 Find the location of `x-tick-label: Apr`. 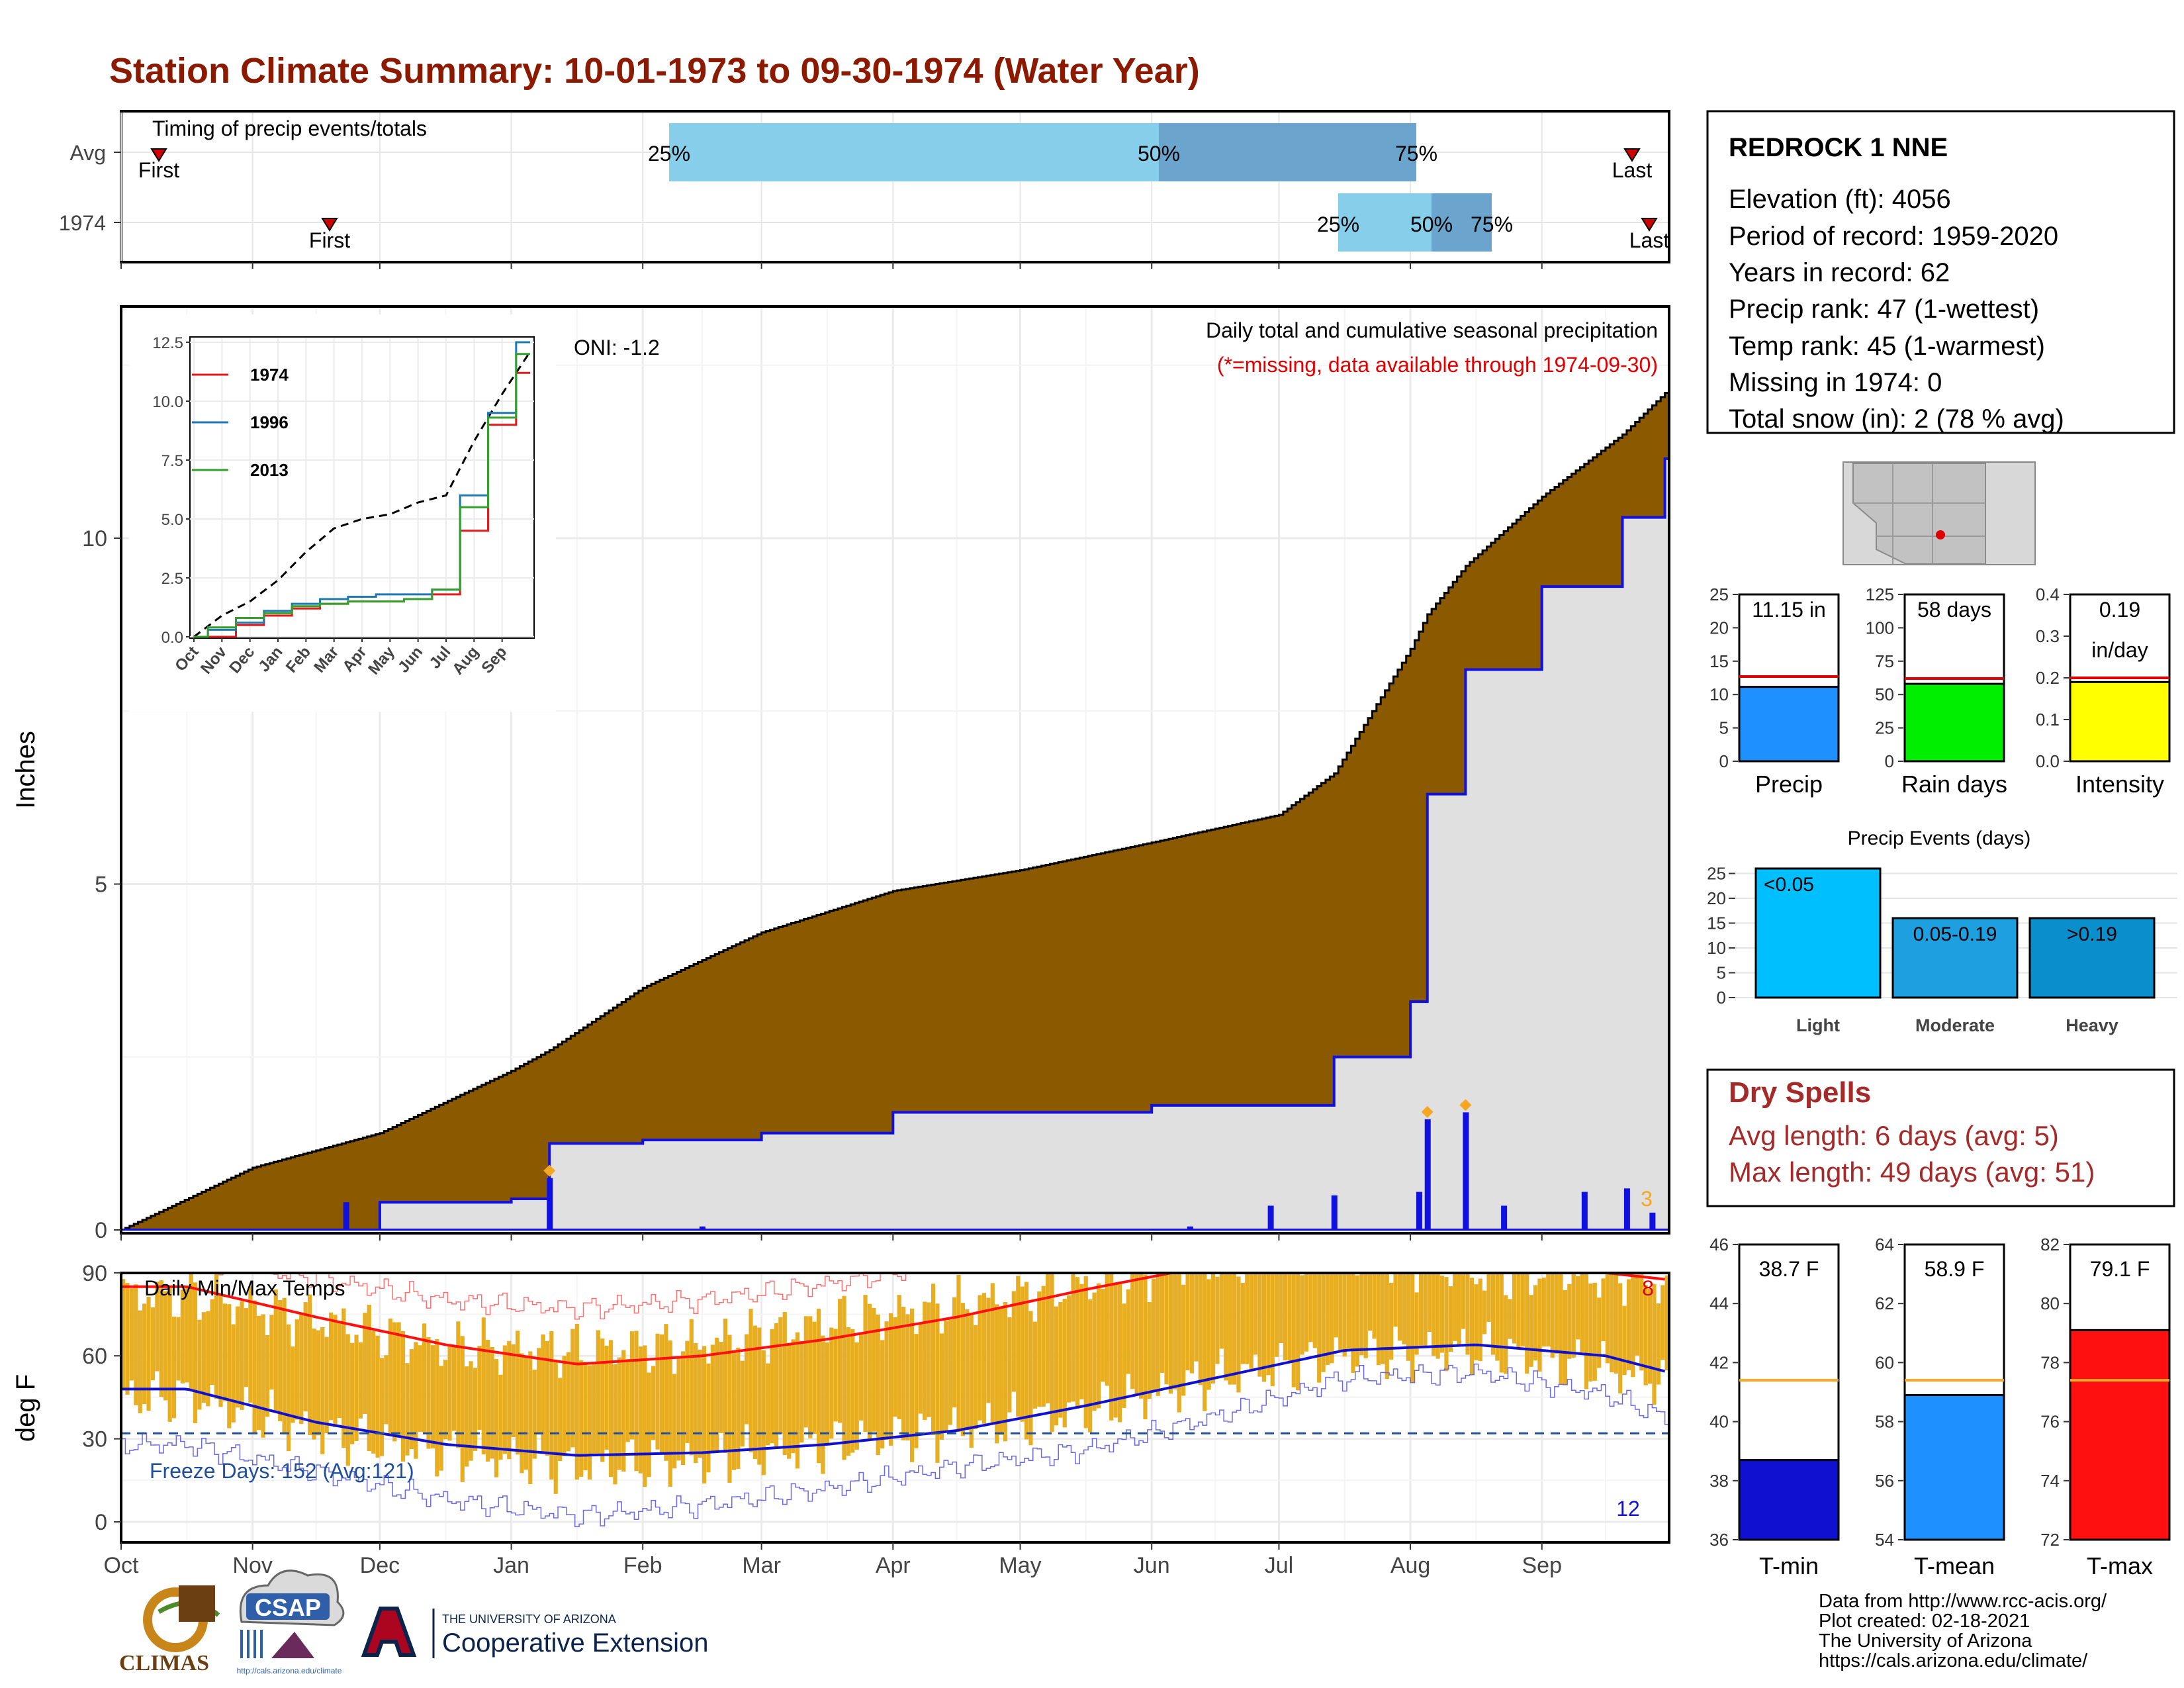

x-tick-label: Apr is located at coordinates (893, 1565).